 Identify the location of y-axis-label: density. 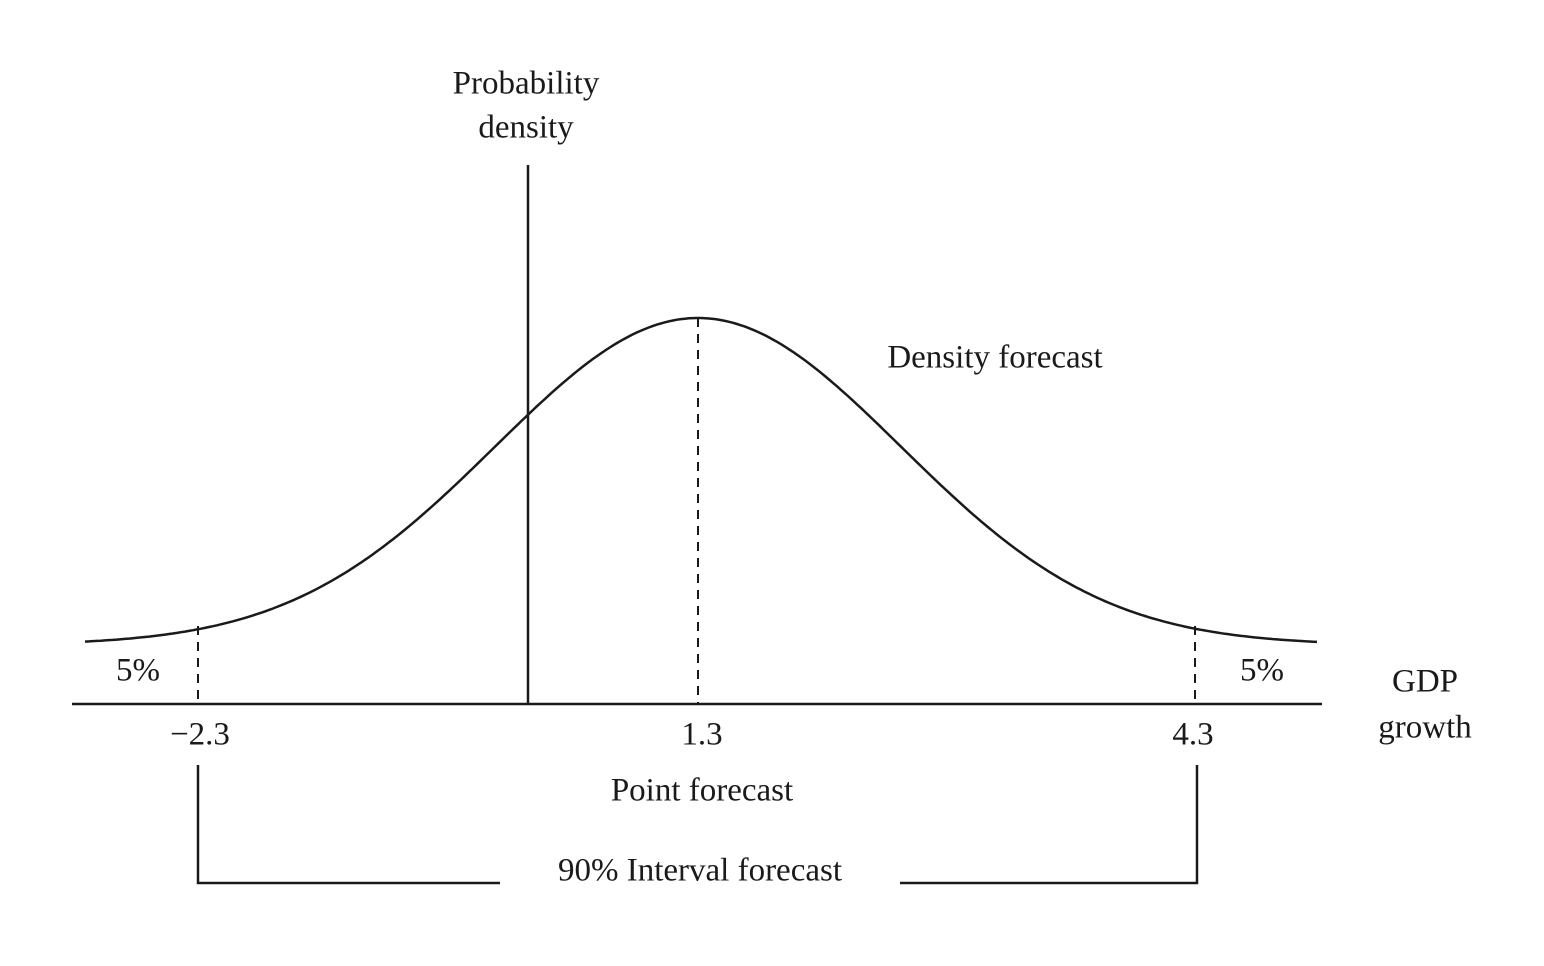
(526, 128).